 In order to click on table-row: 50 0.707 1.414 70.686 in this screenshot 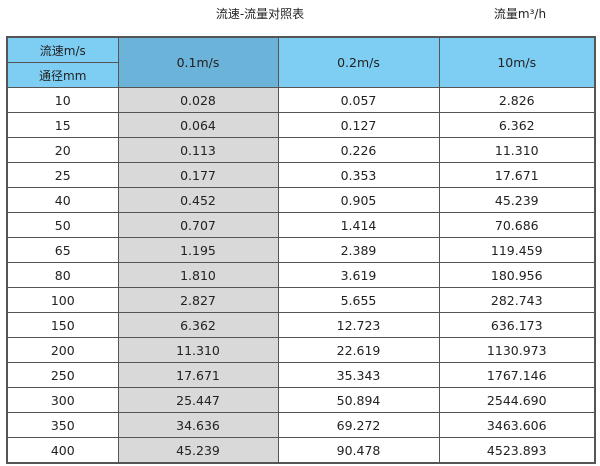, I will do `click(301, 225)`.